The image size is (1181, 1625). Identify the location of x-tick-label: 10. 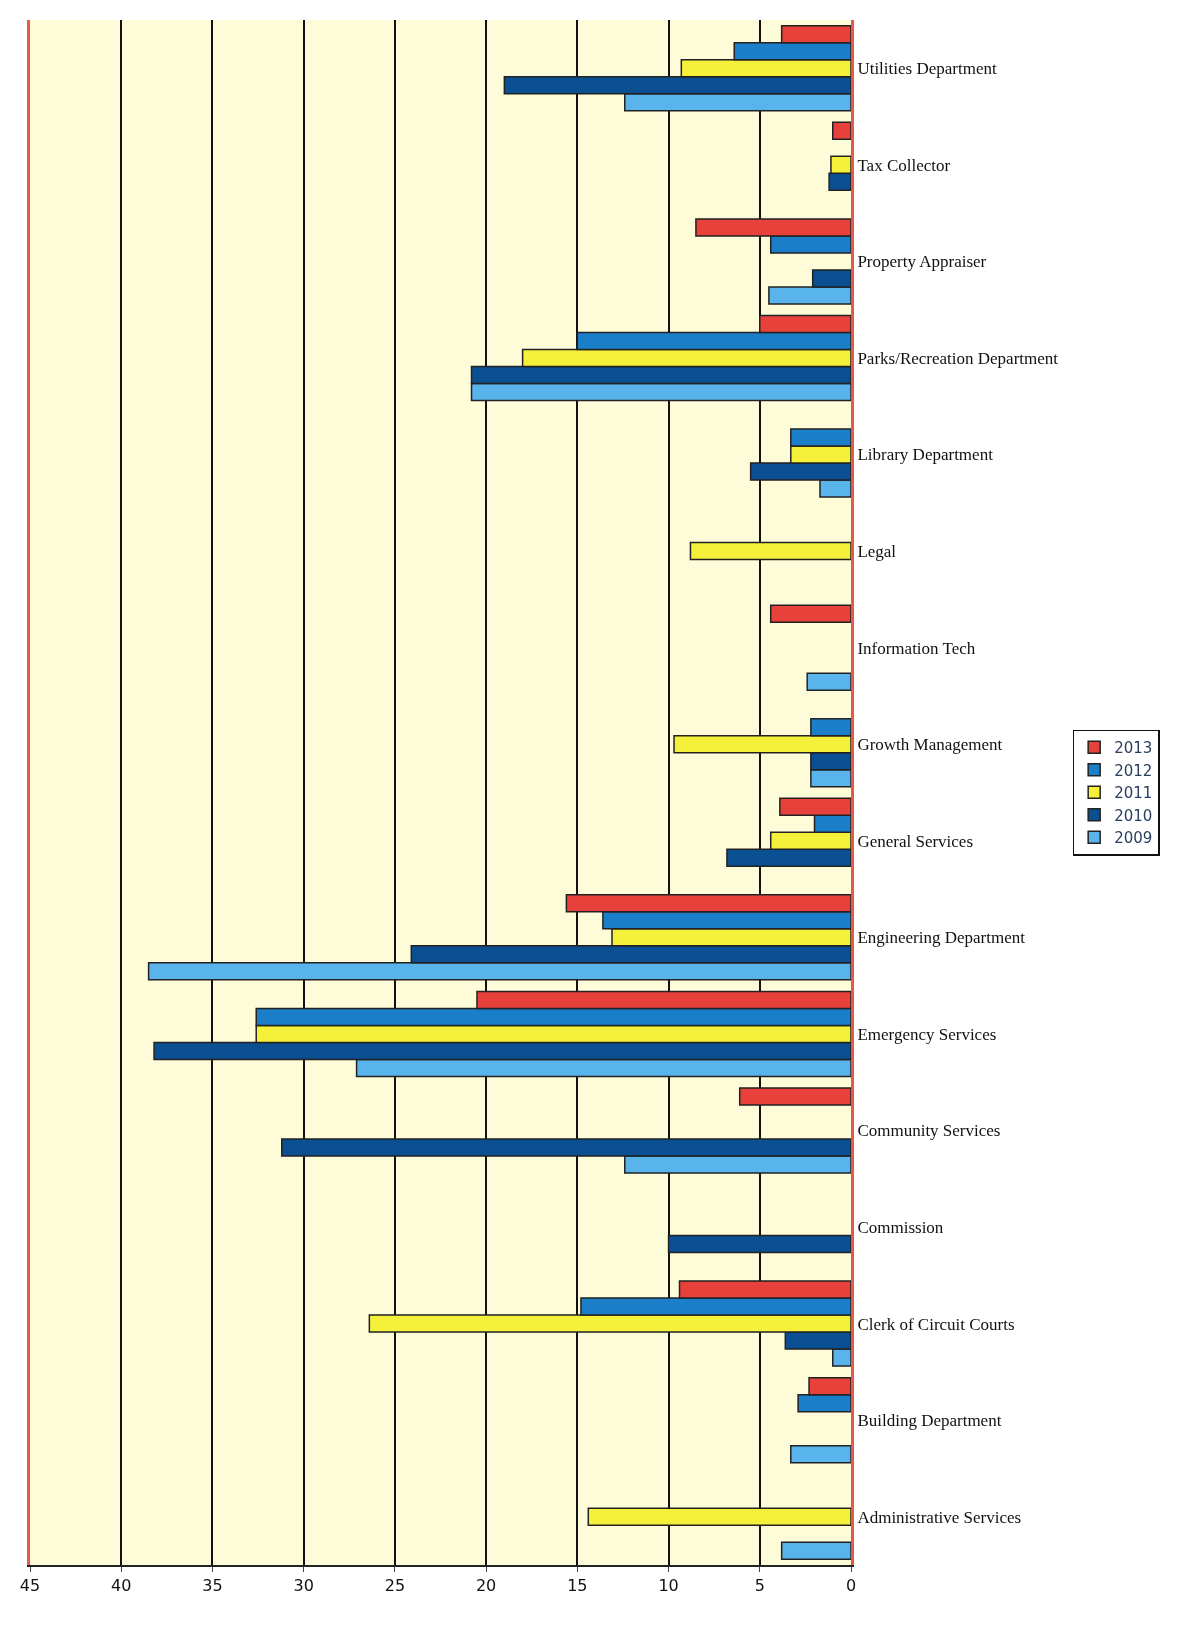
(668, 1586).